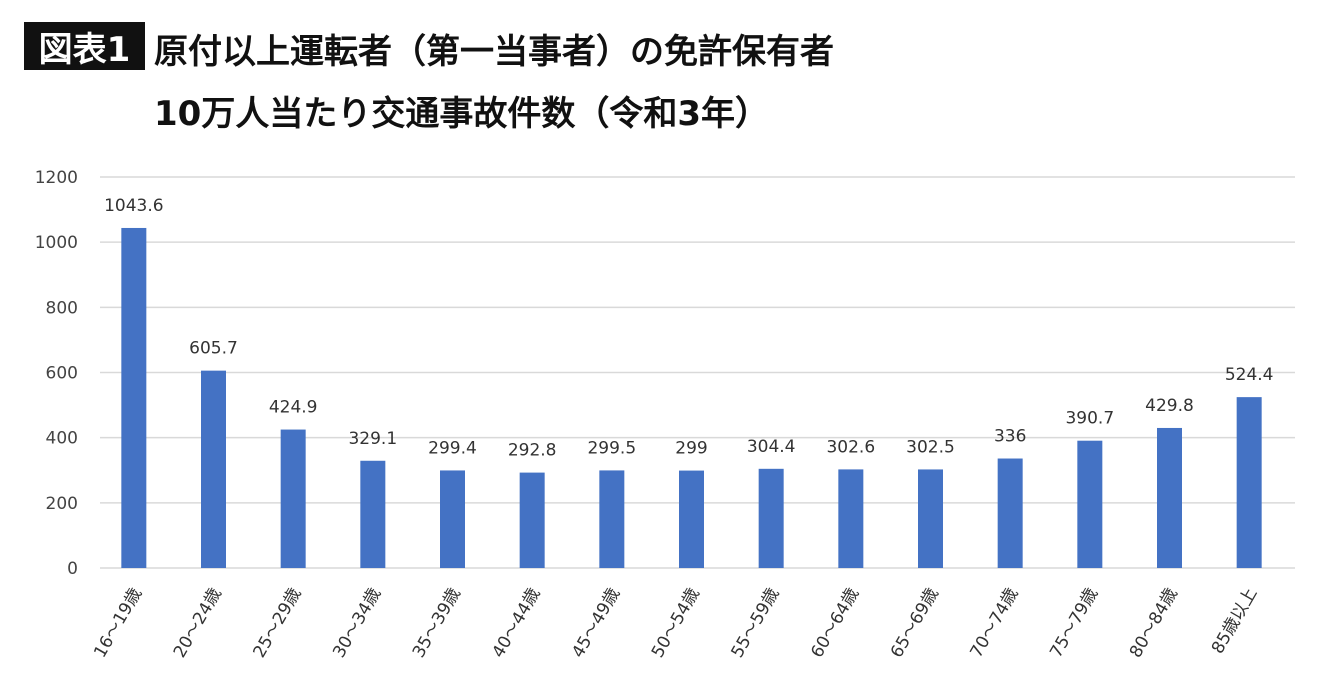 Image resolution: width=1340 pixels, height=700 pixels. Describe the element at coordinates (756, 623) in the screenshot. I see `x-tick-label: 55～59歳` at that location.